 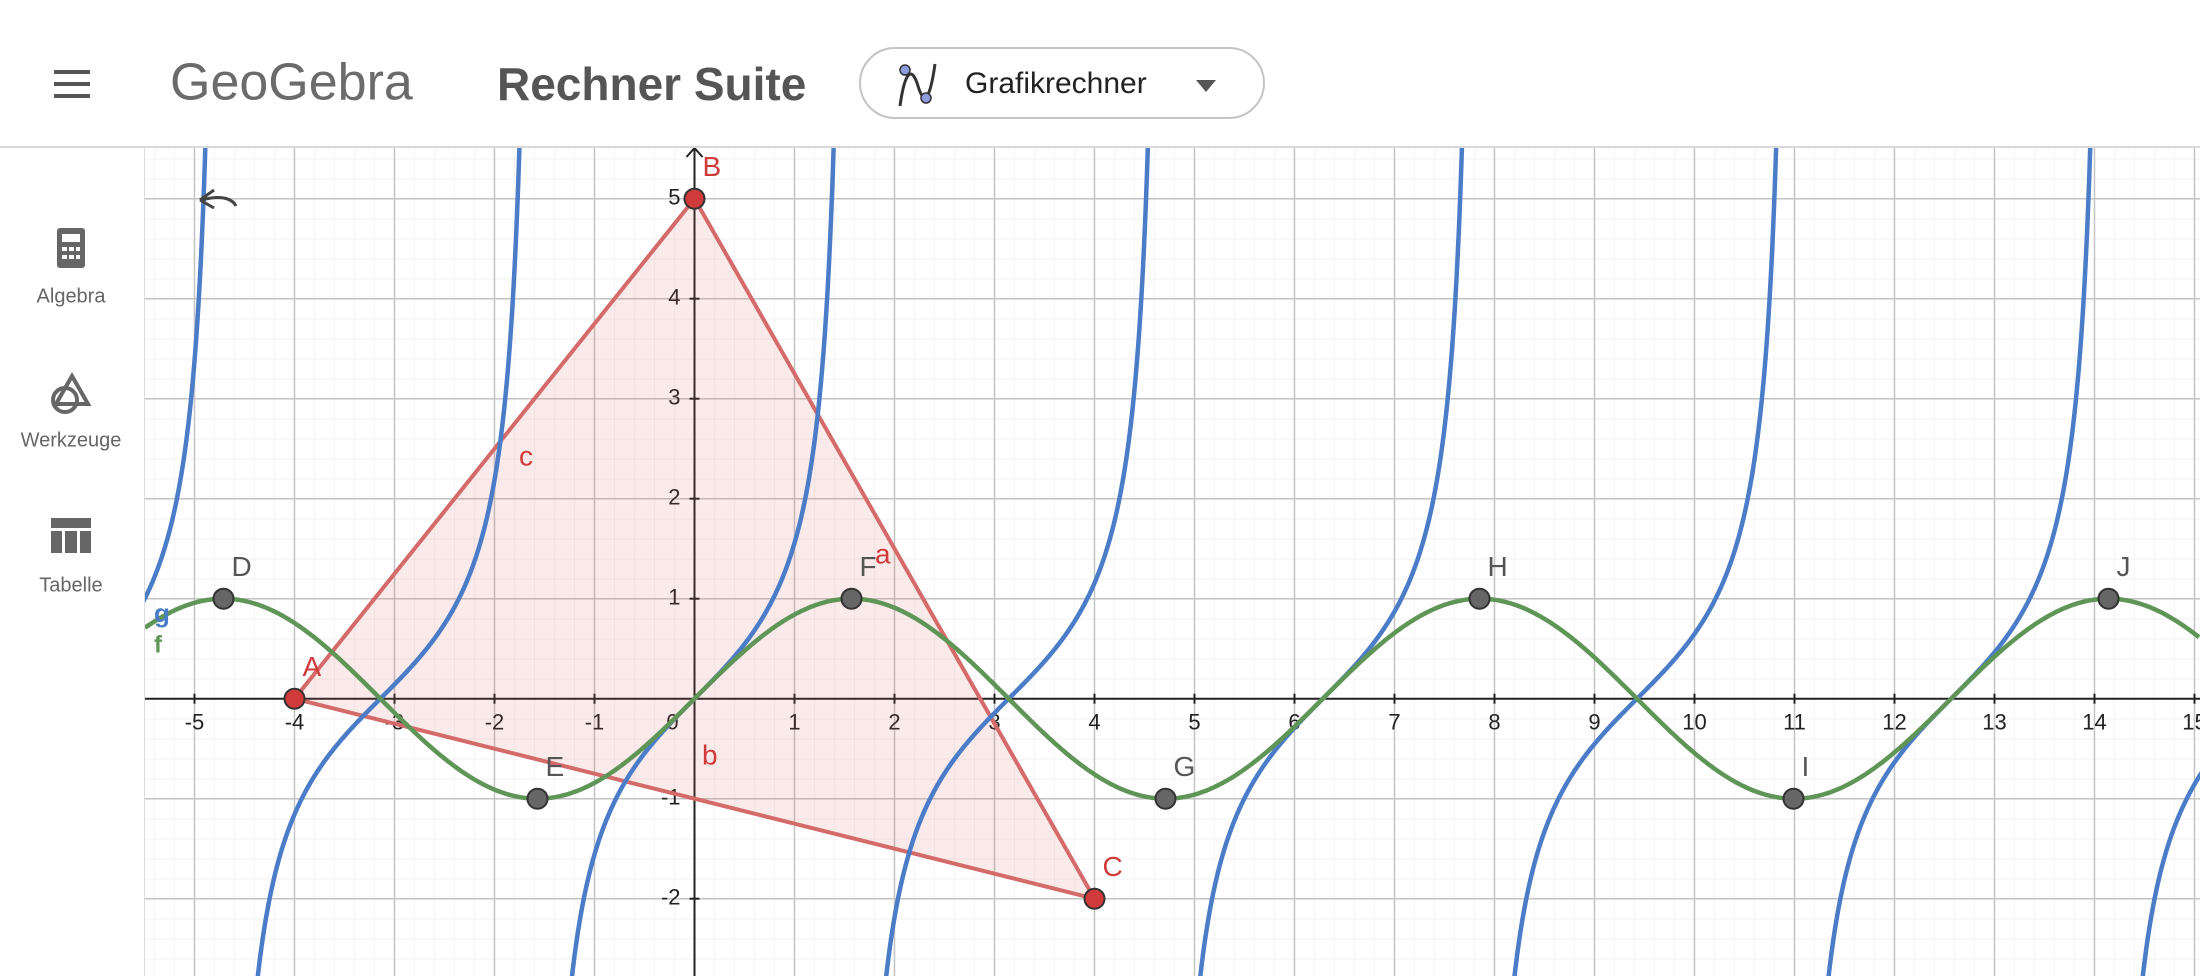 What do you see at coordinates (162, 613) in the screenshot?
I see `function-label: g` at bounding box center [162, 613].